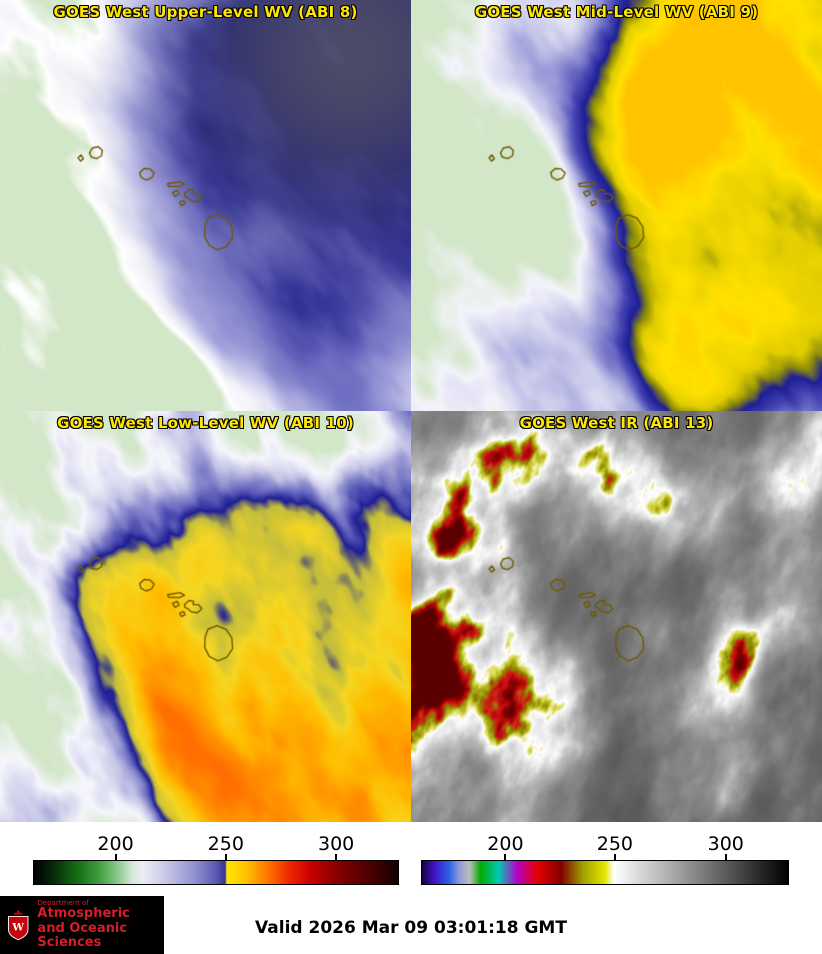  I want to click on uw-crest-icon: W, so click(18, 925).